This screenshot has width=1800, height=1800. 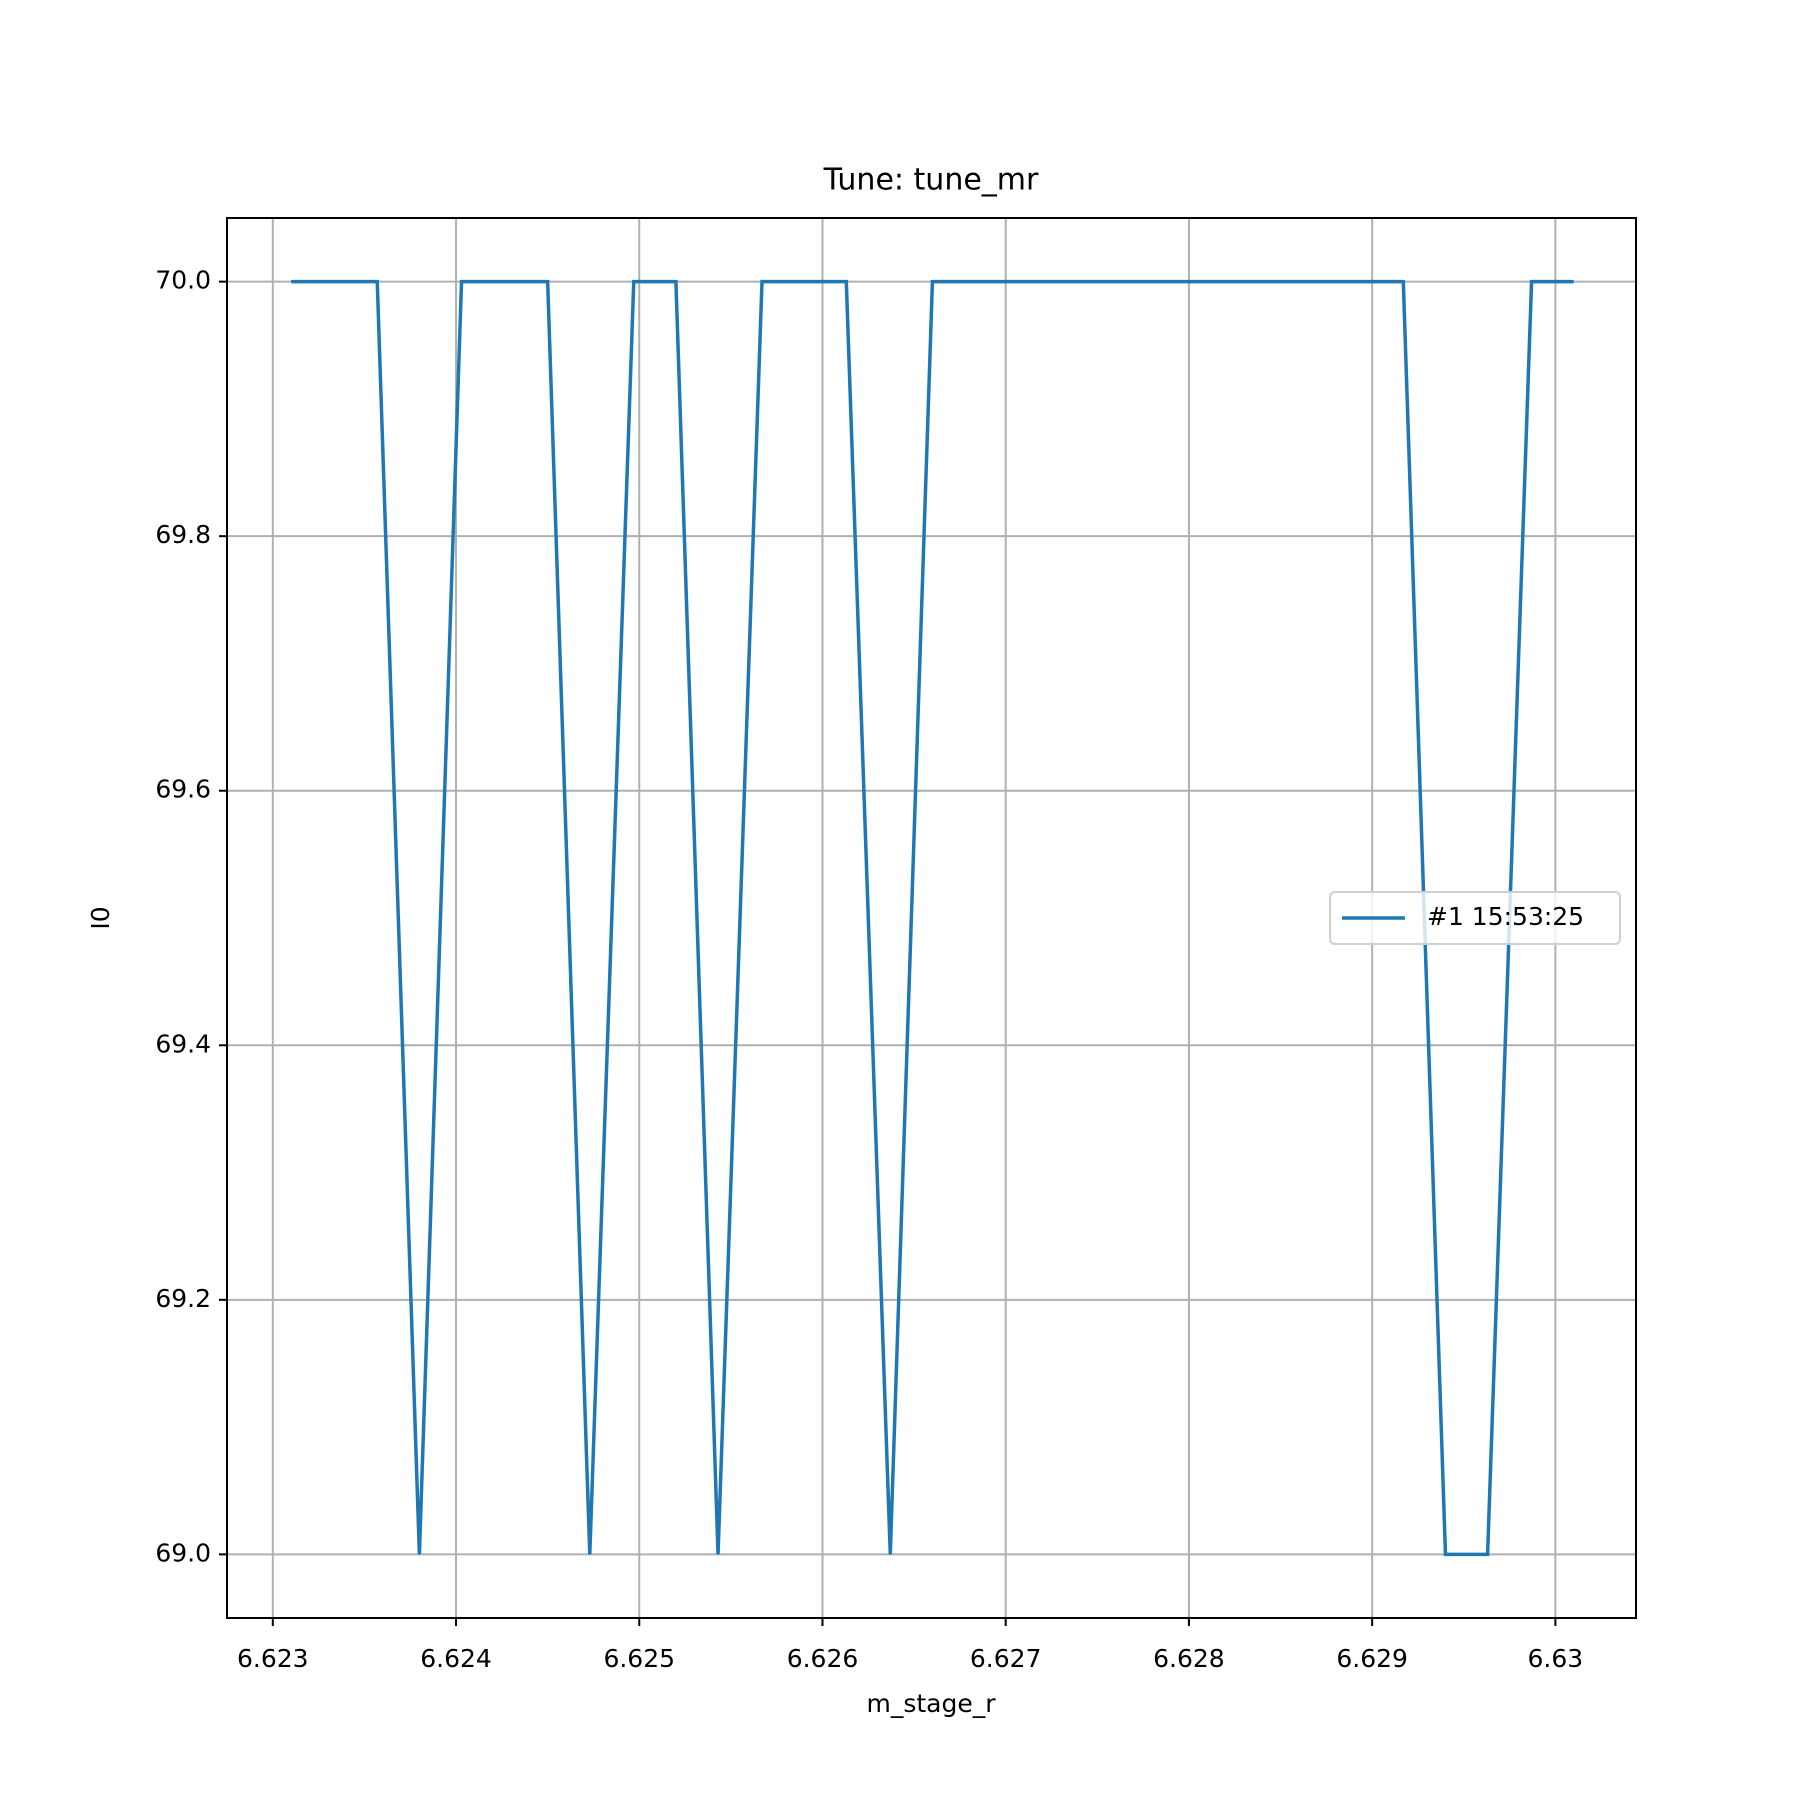 What do you see at coordinates (639, 1658) in the screenshot?
I see `x-tick-label: 6.625` at bounding box center [639, 1658].